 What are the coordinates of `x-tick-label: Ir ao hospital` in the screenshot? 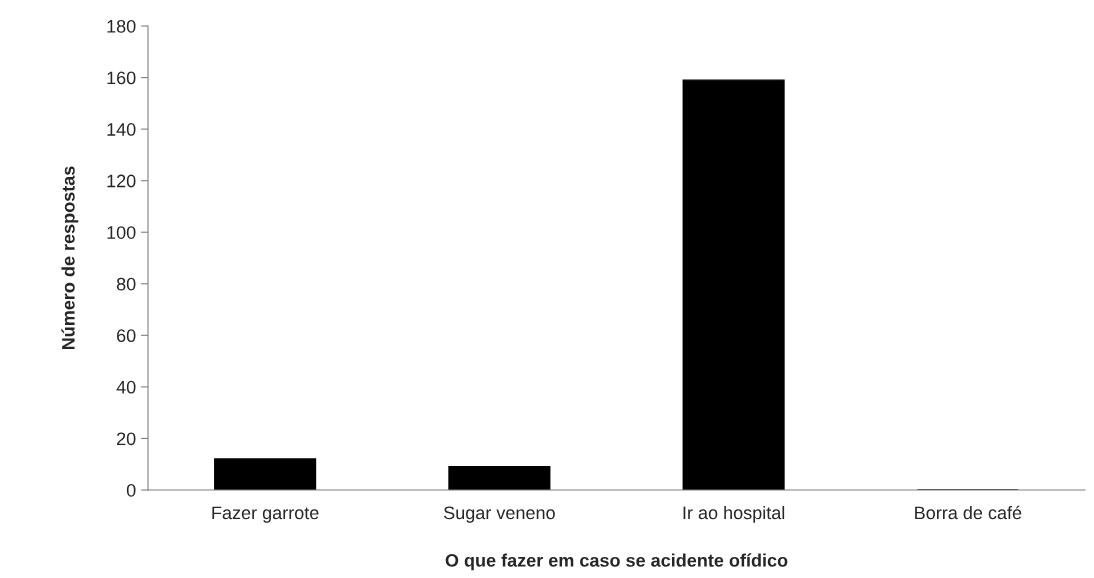 It's located at (734, 514).